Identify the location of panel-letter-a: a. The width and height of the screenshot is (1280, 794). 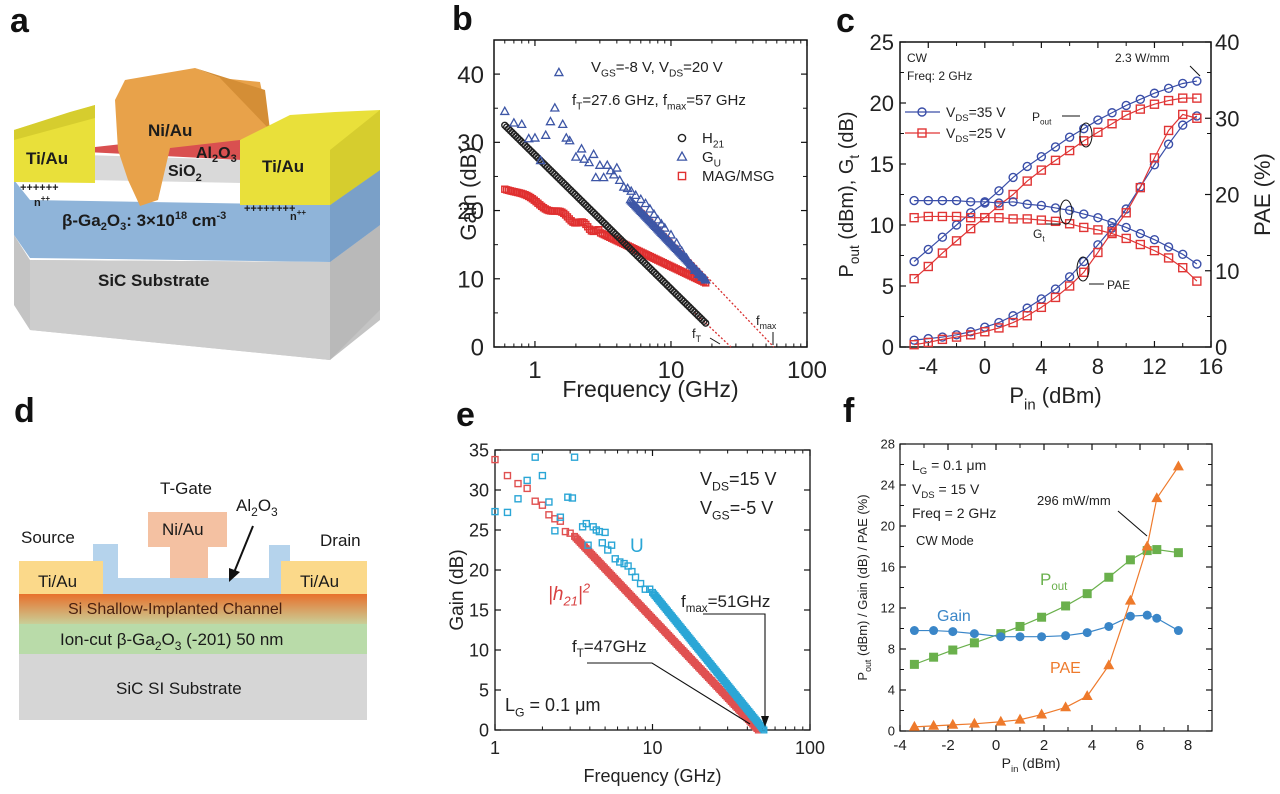
(19, 21).